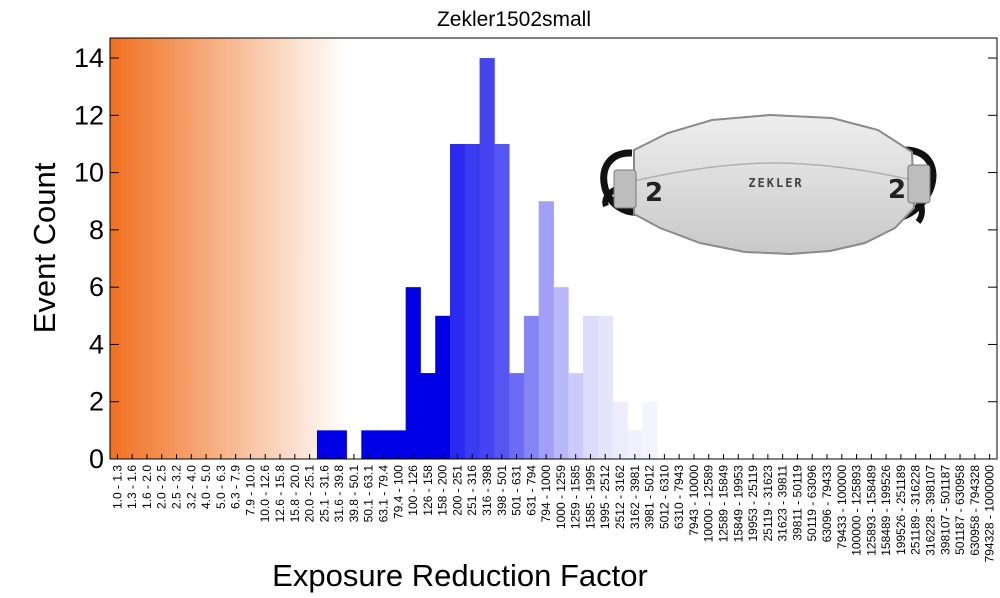 The height and width of the screenshot is (598, 1000). Describe the element at coordinates (339, 494) in the screenshot. I see `x-tick-label: 31.6 - 39.8` at that location.